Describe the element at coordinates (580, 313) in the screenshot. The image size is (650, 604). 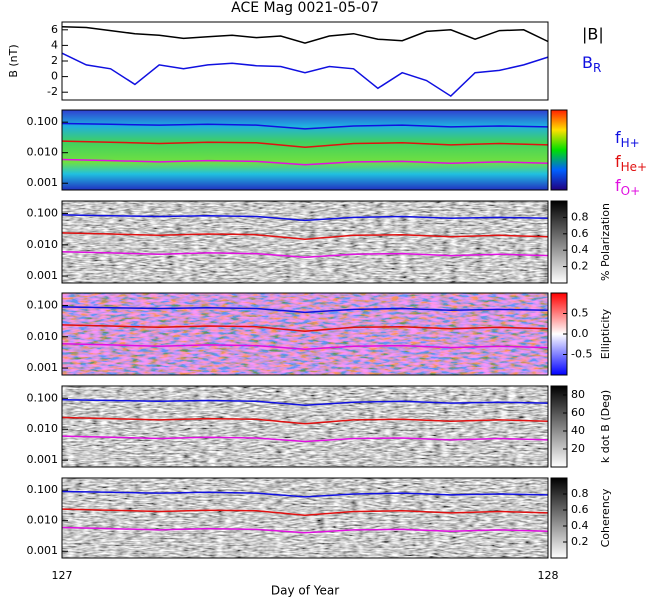
I see `colorbar-tick-label: 0.5` at that location.